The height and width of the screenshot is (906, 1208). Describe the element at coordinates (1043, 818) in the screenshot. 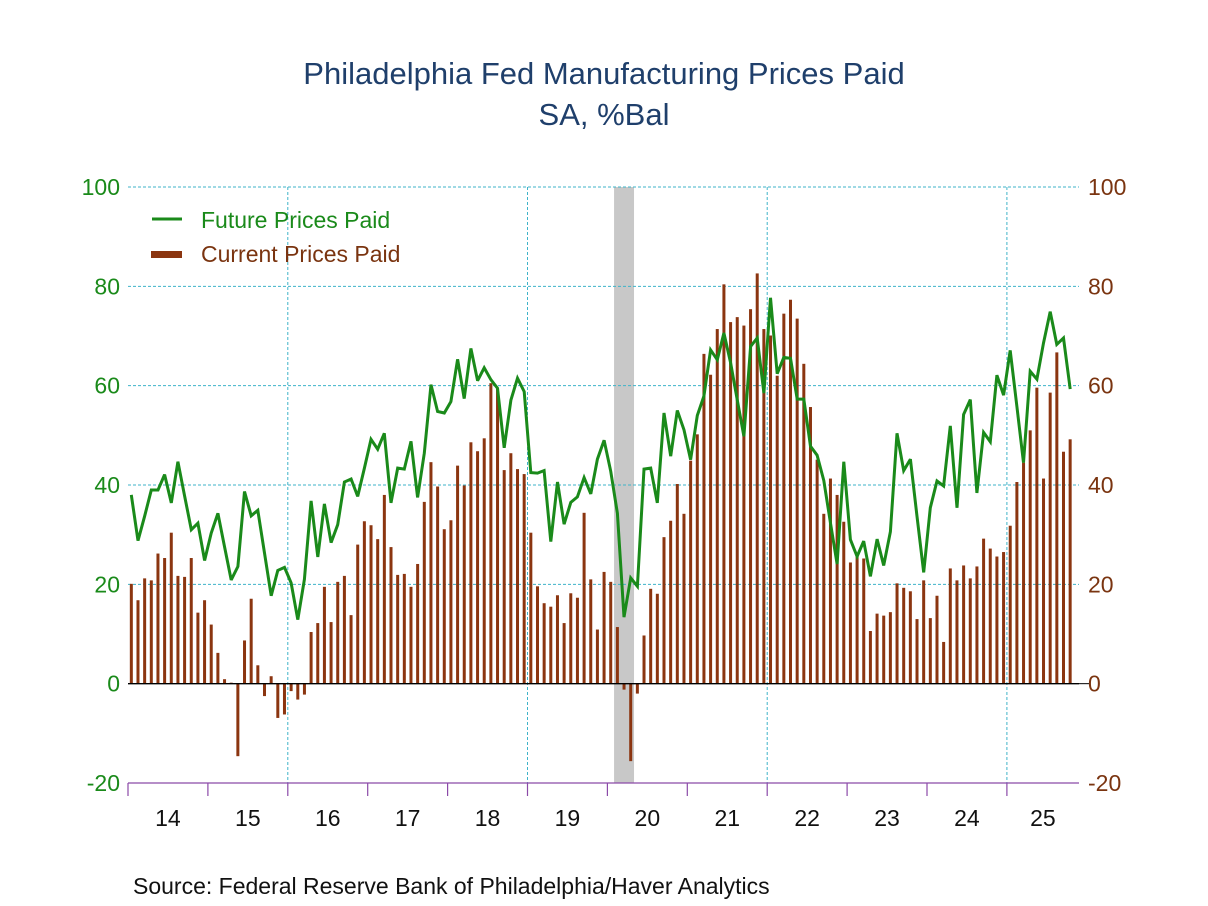

I see `x-tick-label: 25` at that location.